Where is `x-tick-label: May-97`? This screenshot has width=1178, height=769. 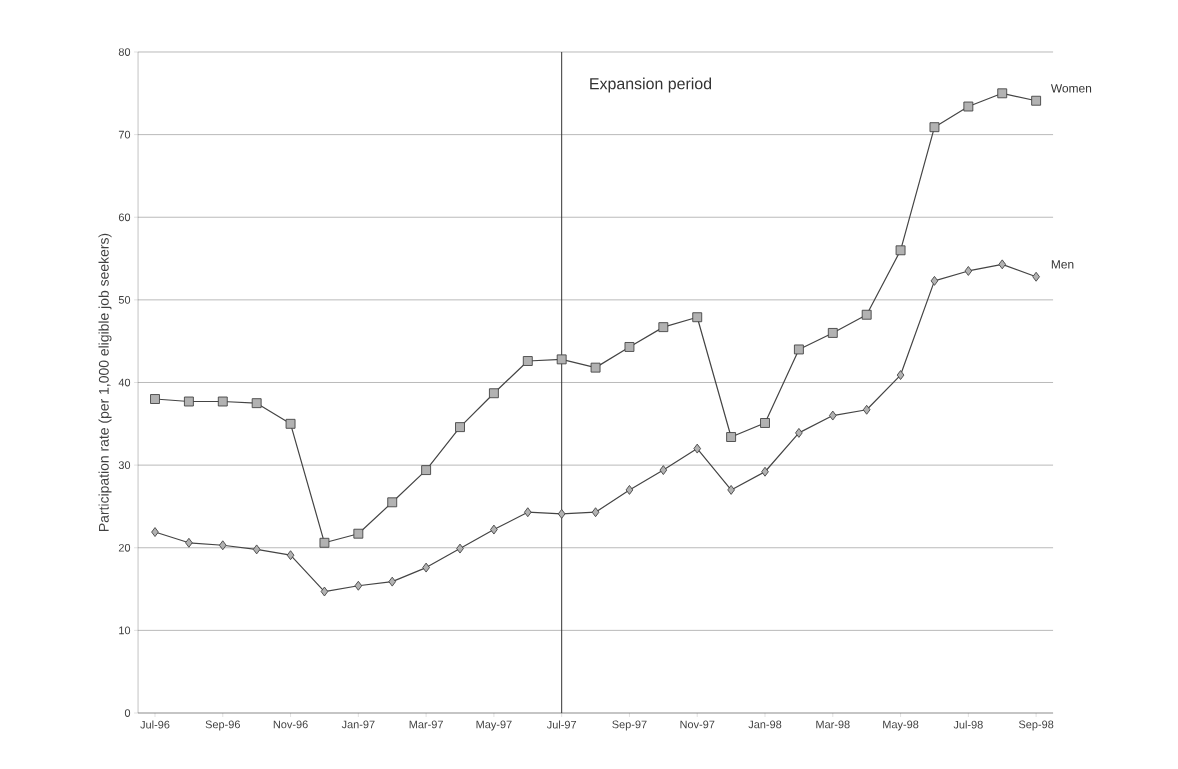
x-tick-label: May-97 is located at coordinates (494, 725).